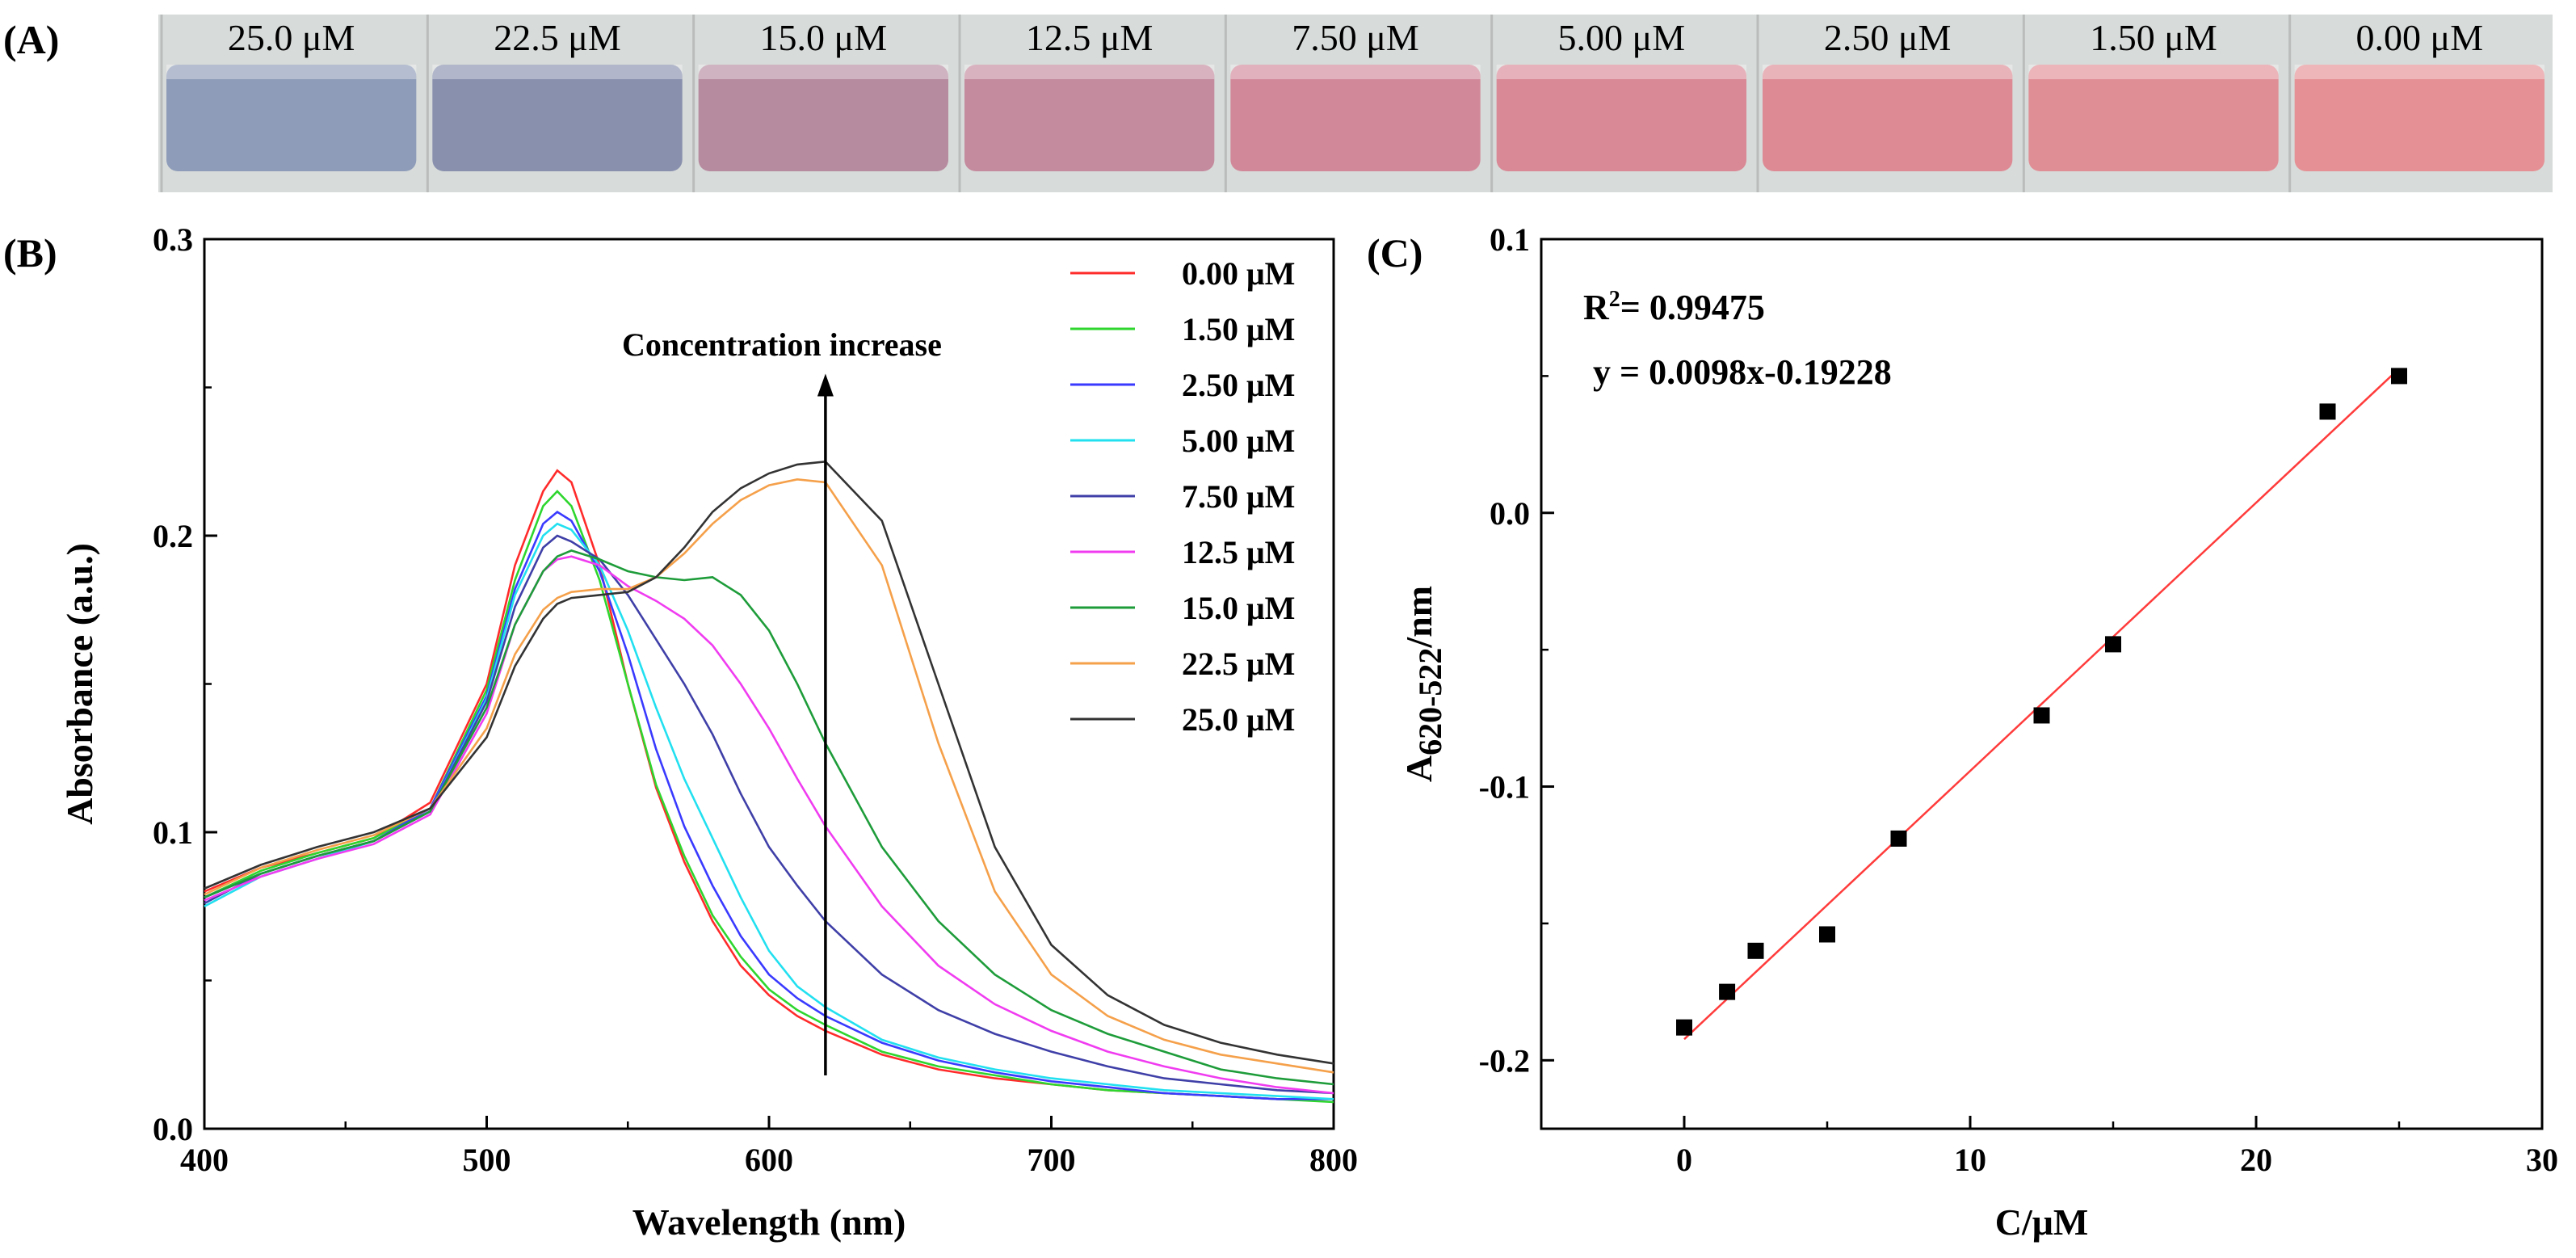 The width and height of the screenshot is (2576, 1258). Describe the element at coordinates (487, 1160) in the screenshot. I see `x-tick-label: 500` at that location.